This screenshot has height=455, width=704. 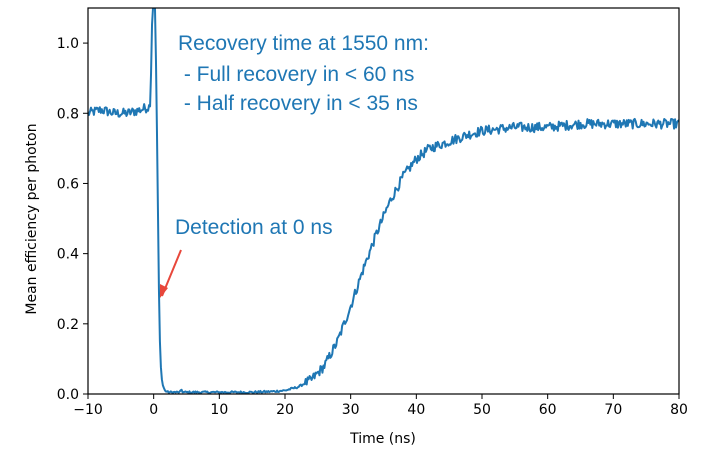 I want to click on y-tick-label: 0.4, so click(x=68, y=255).